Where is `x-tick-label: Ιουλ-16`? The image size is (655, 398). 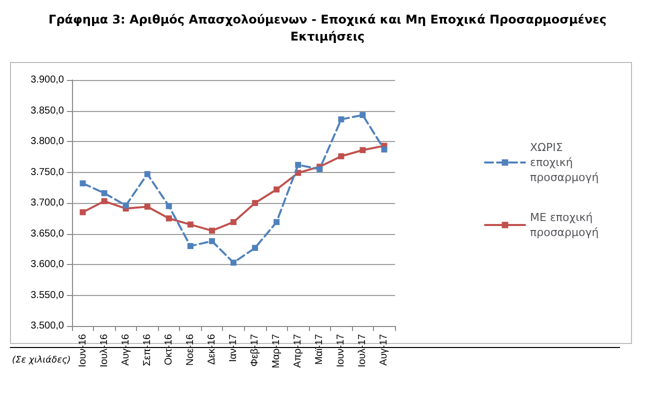 x-tick-label: Ιουλ-16 is located at coordinates (104, 351).